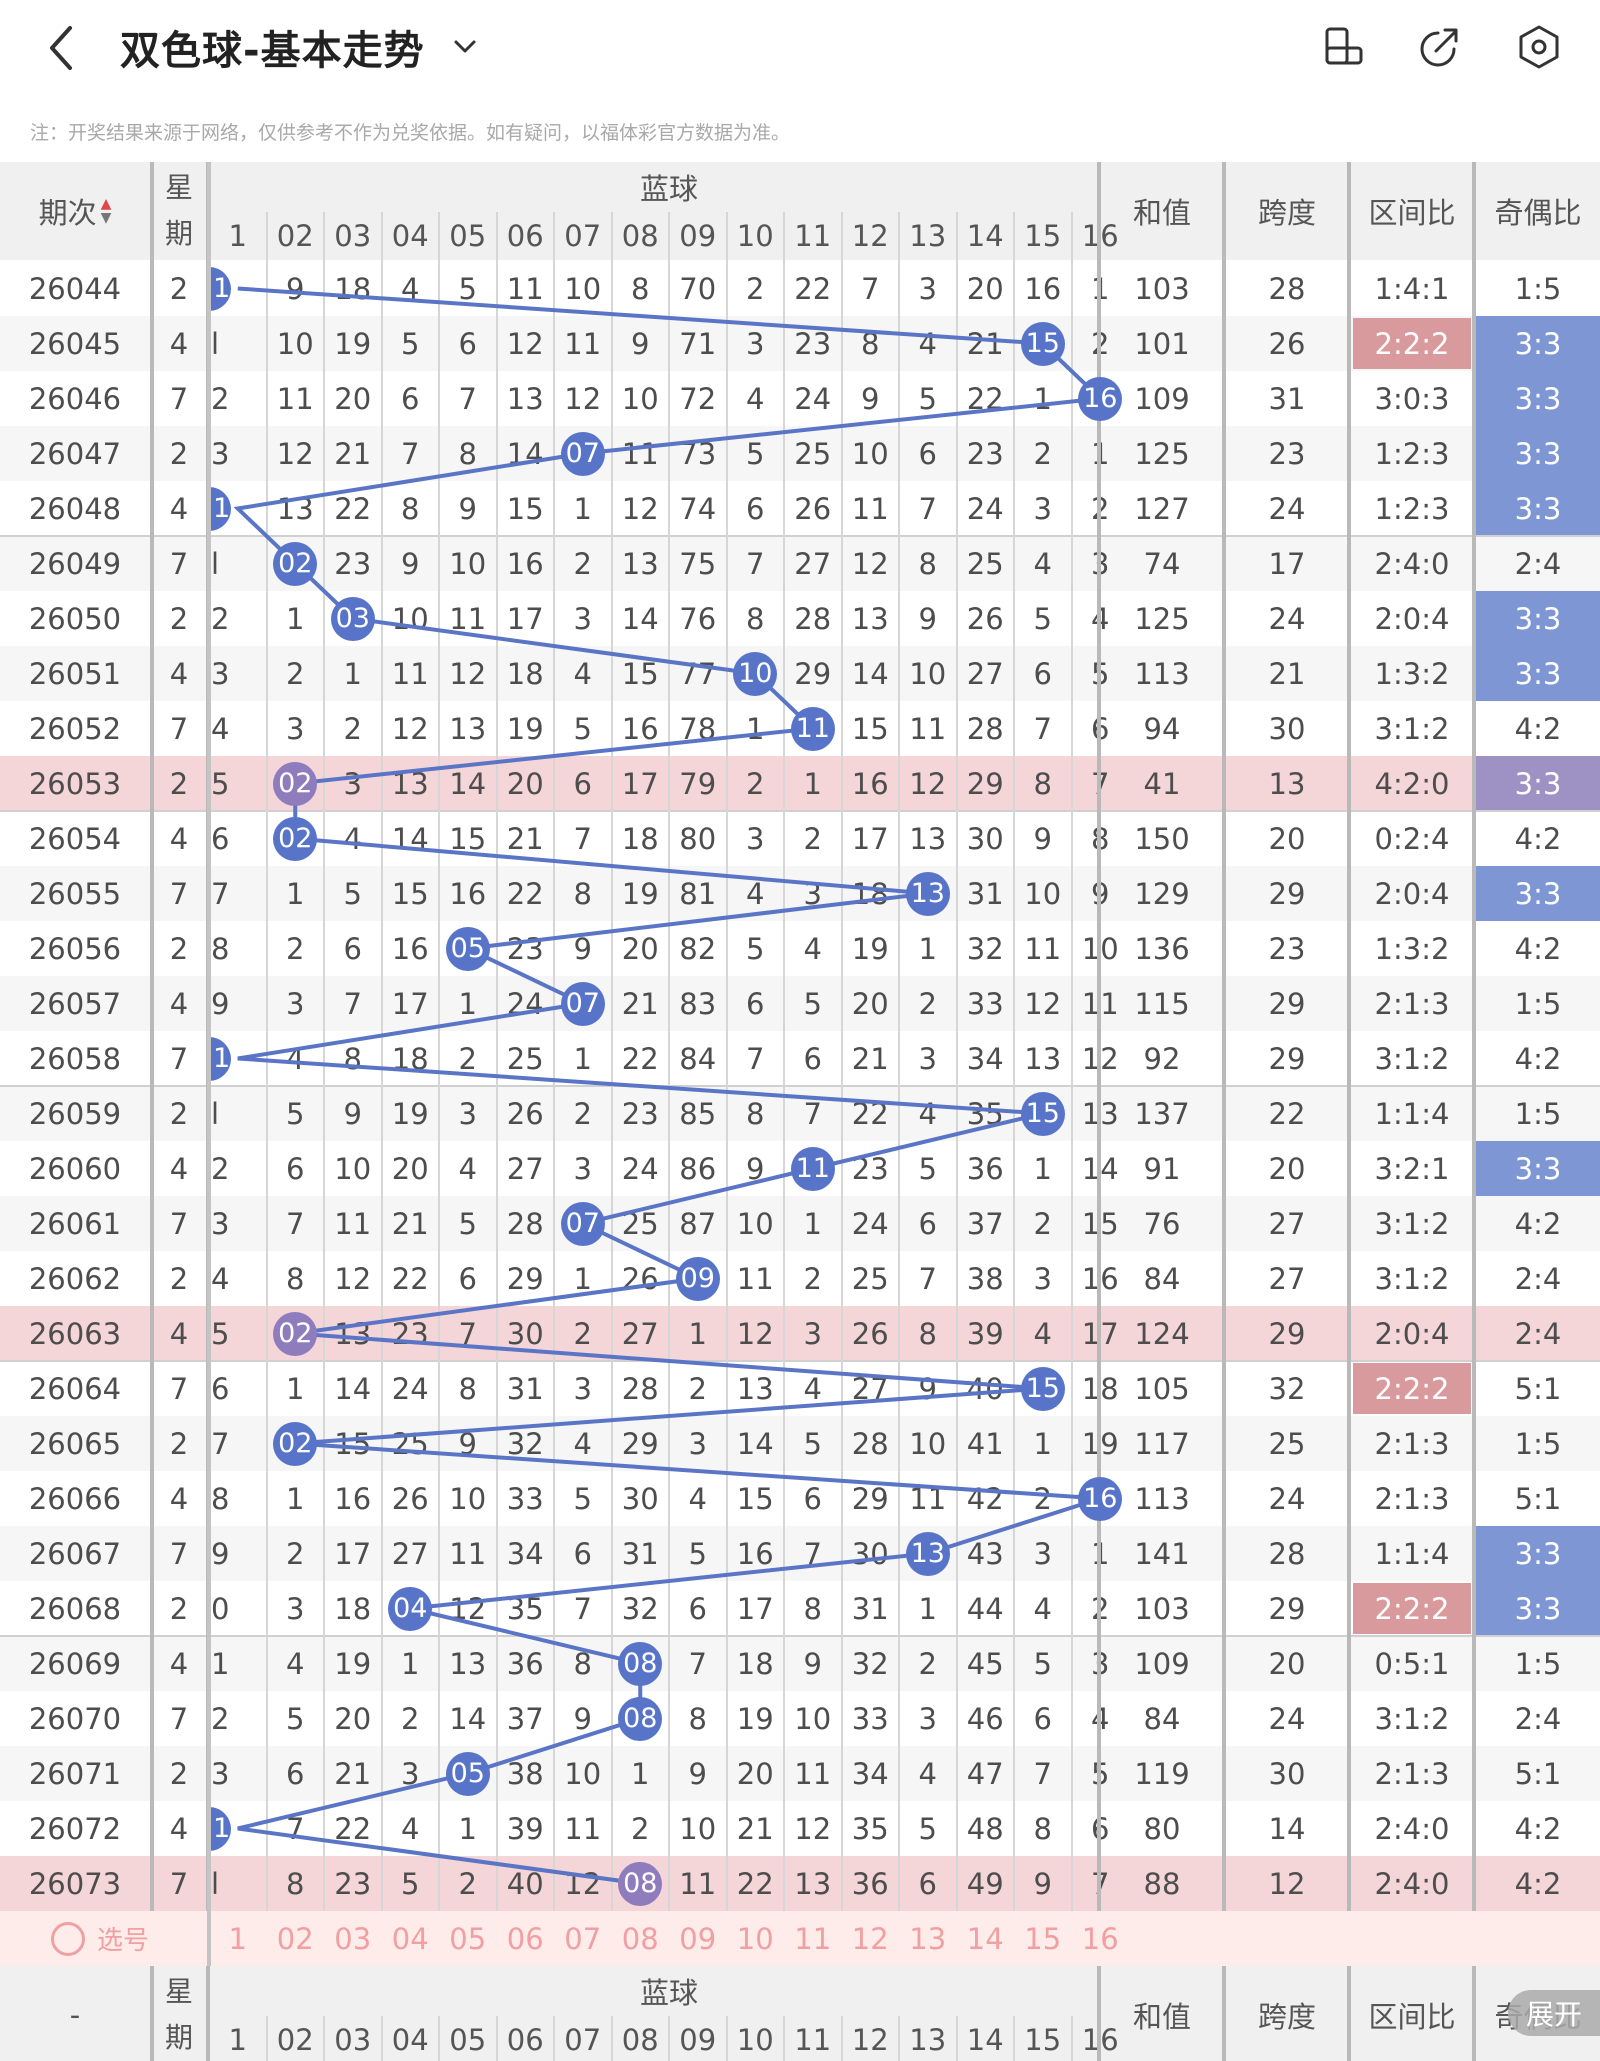  I want to click on select-number: 15, so click(1043, 1938).